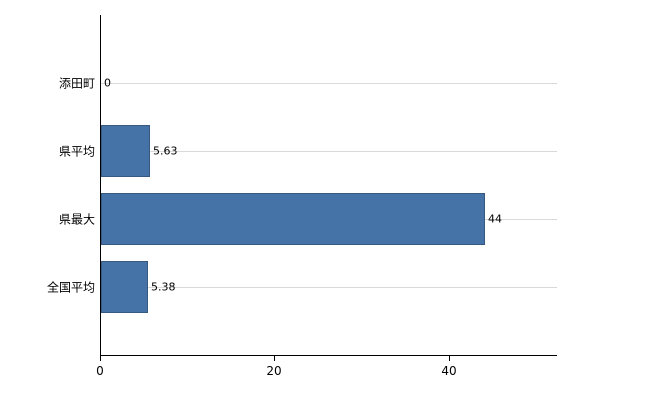  I want to click on category-label: 全国平均, so click(70, 287).